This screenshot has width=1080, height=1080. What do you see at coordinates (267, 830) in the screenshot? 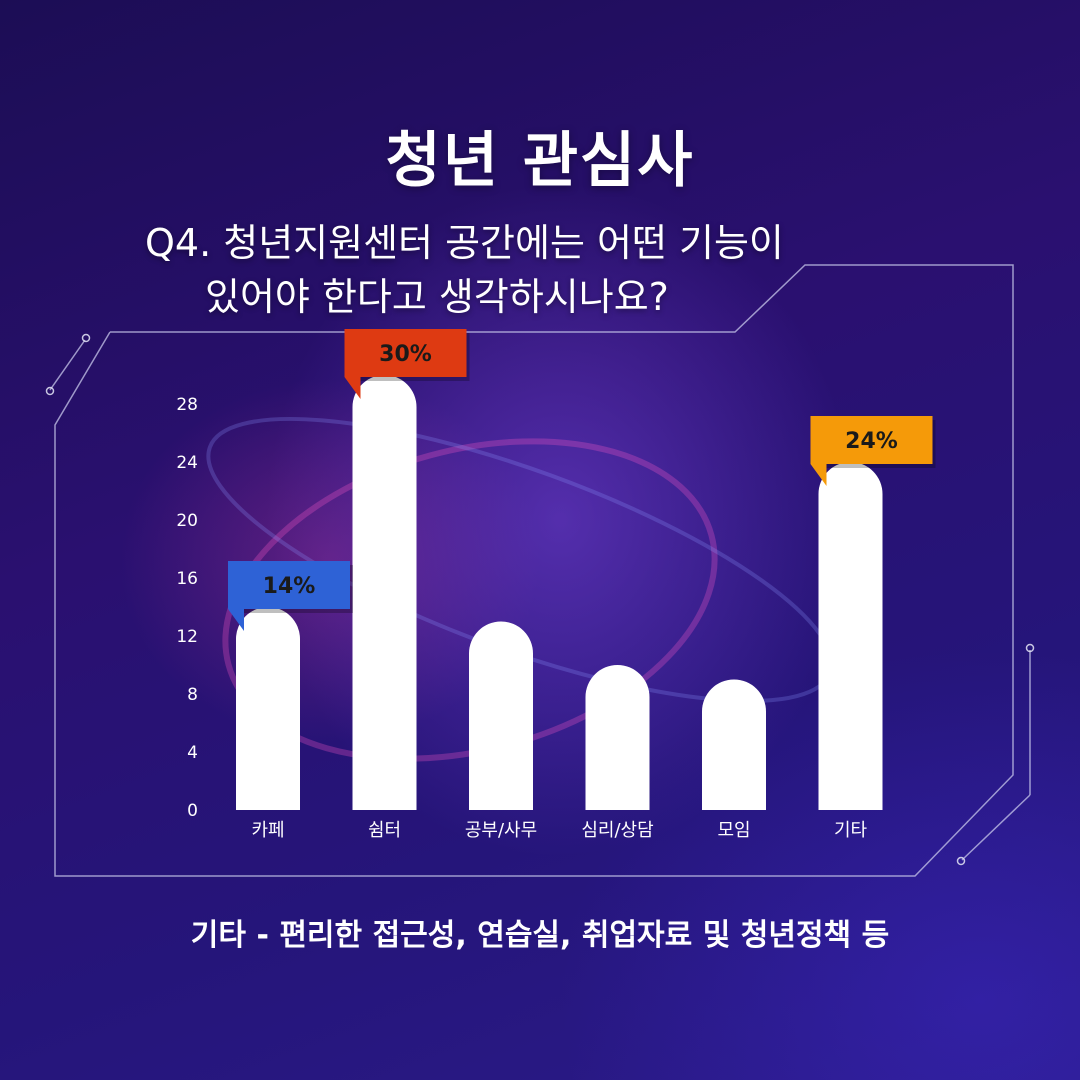
I see `x-tick-label: 카페` at bounding box center [267, 830].